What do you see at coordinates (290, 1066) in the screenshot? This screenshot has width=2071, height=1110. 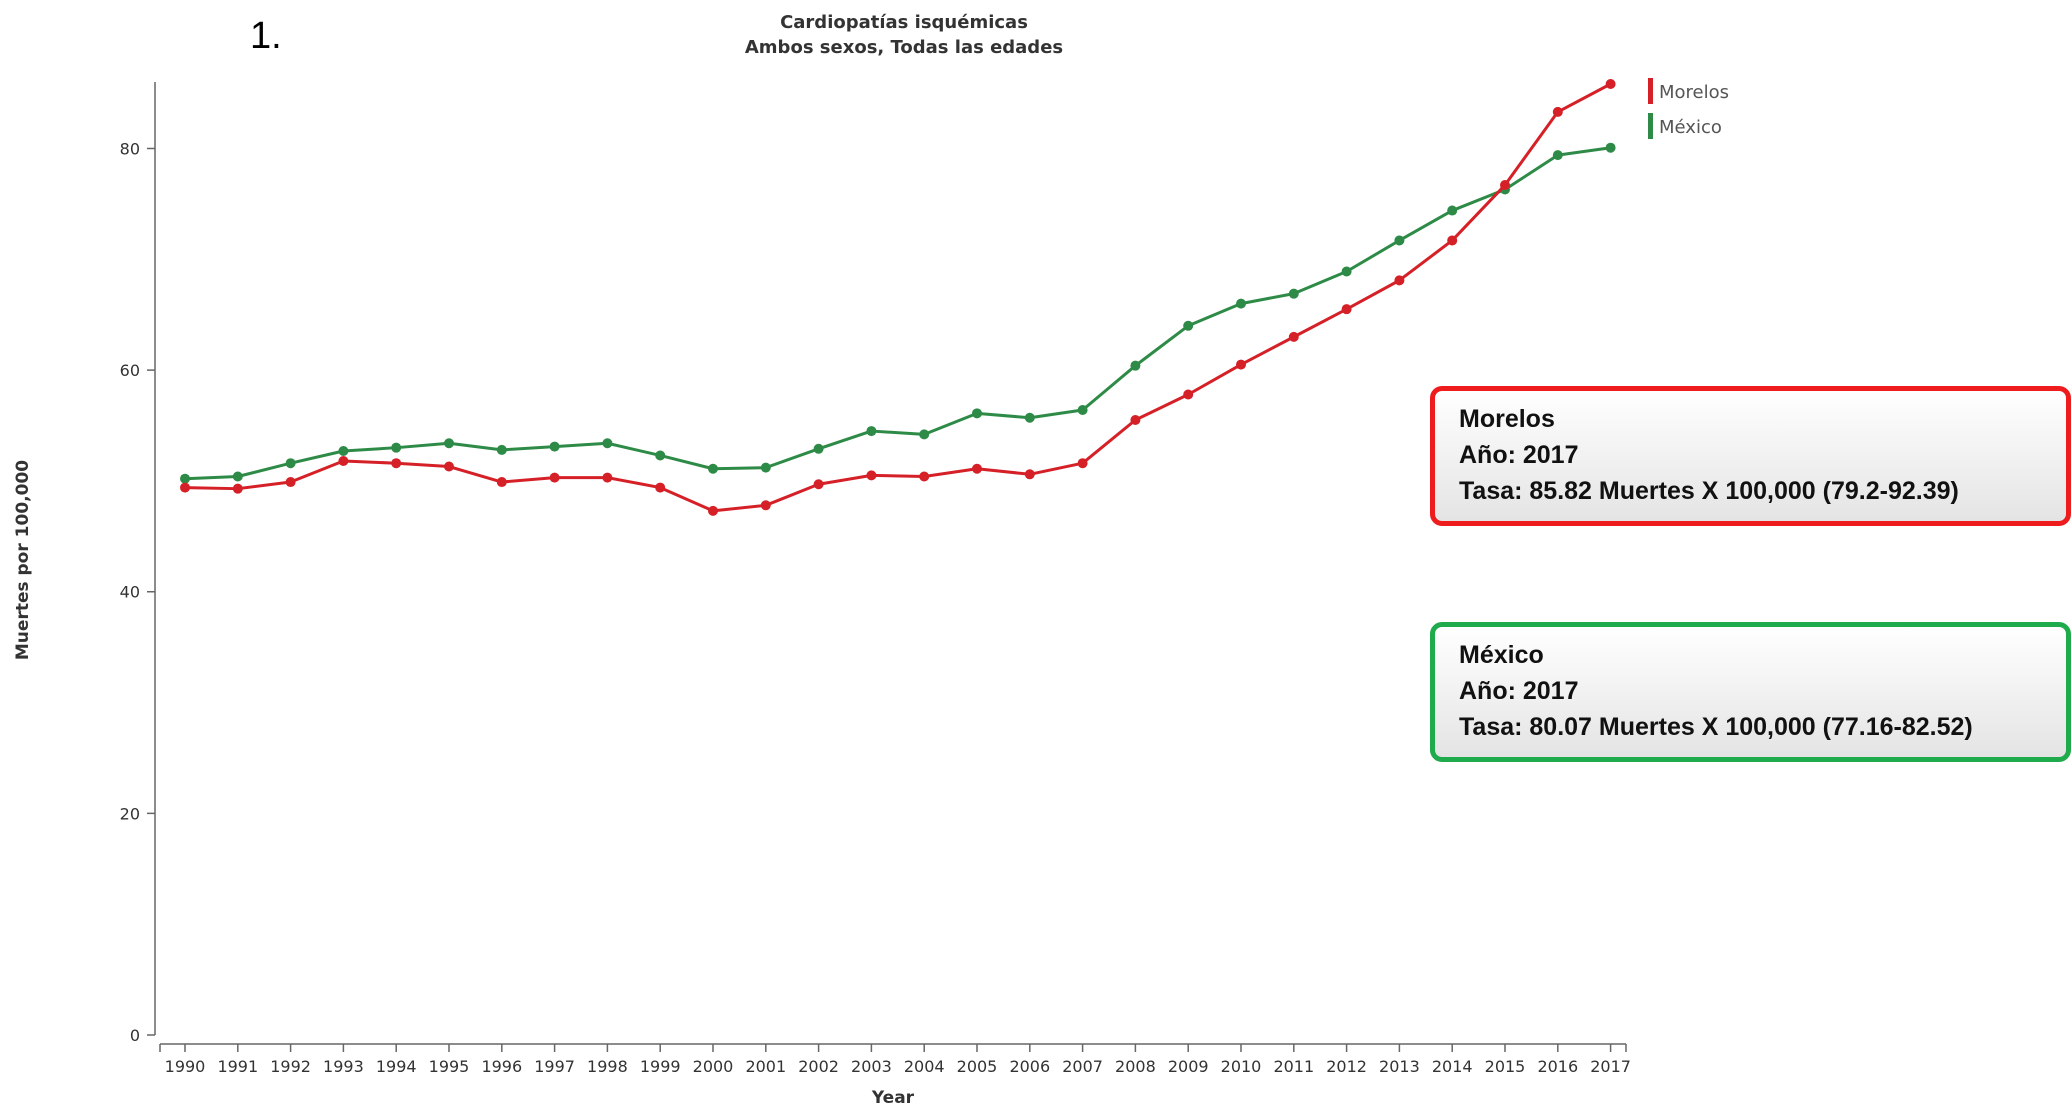 I see `x-tick-label: 1992` at bounding box center [290, 1066].